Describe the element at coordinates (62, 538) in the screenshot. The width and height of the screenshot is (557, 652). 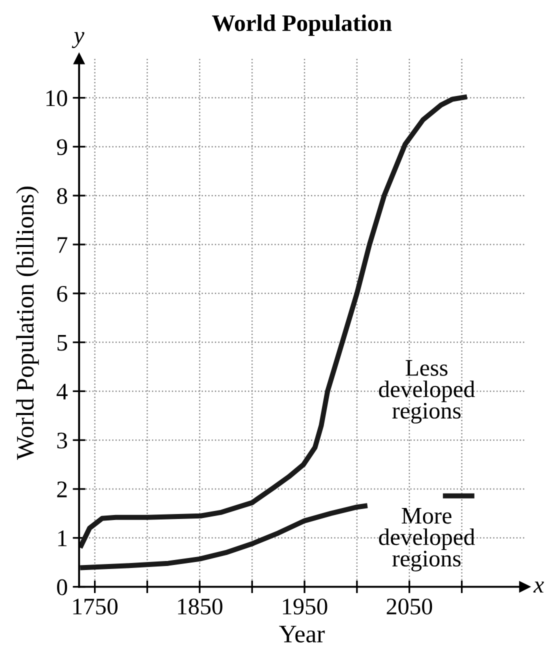
I see `y-tick-label: 1` at that location.